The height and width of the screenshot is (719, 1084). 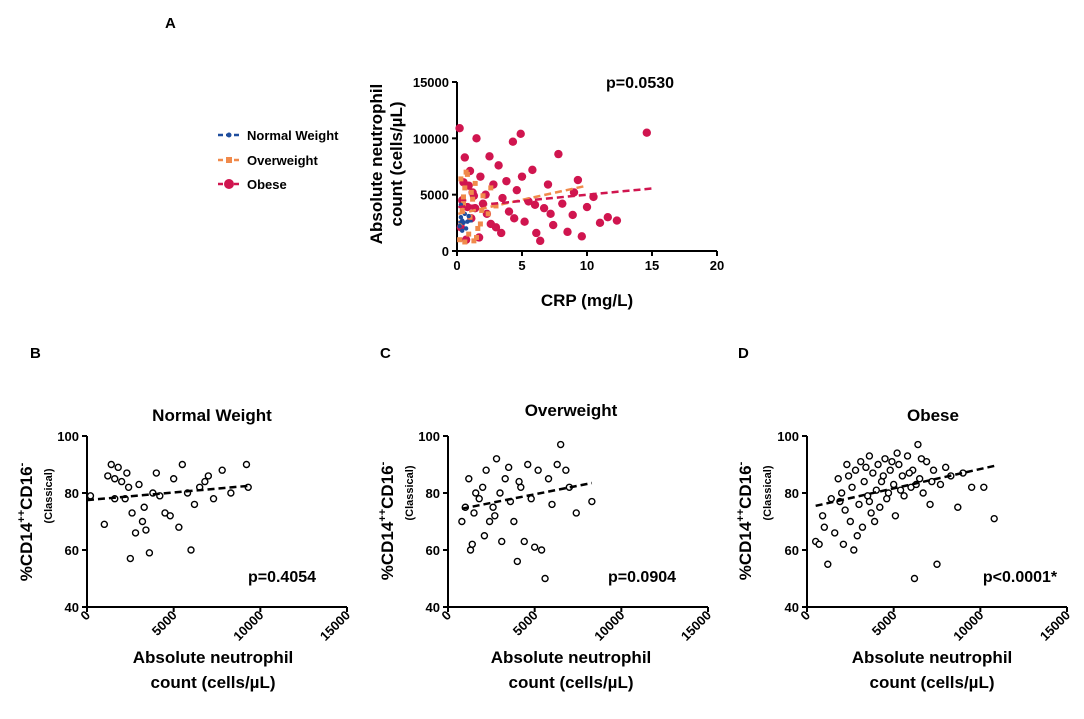 I want to click on x-tick-label: 10000, so click(x=609, y=626).